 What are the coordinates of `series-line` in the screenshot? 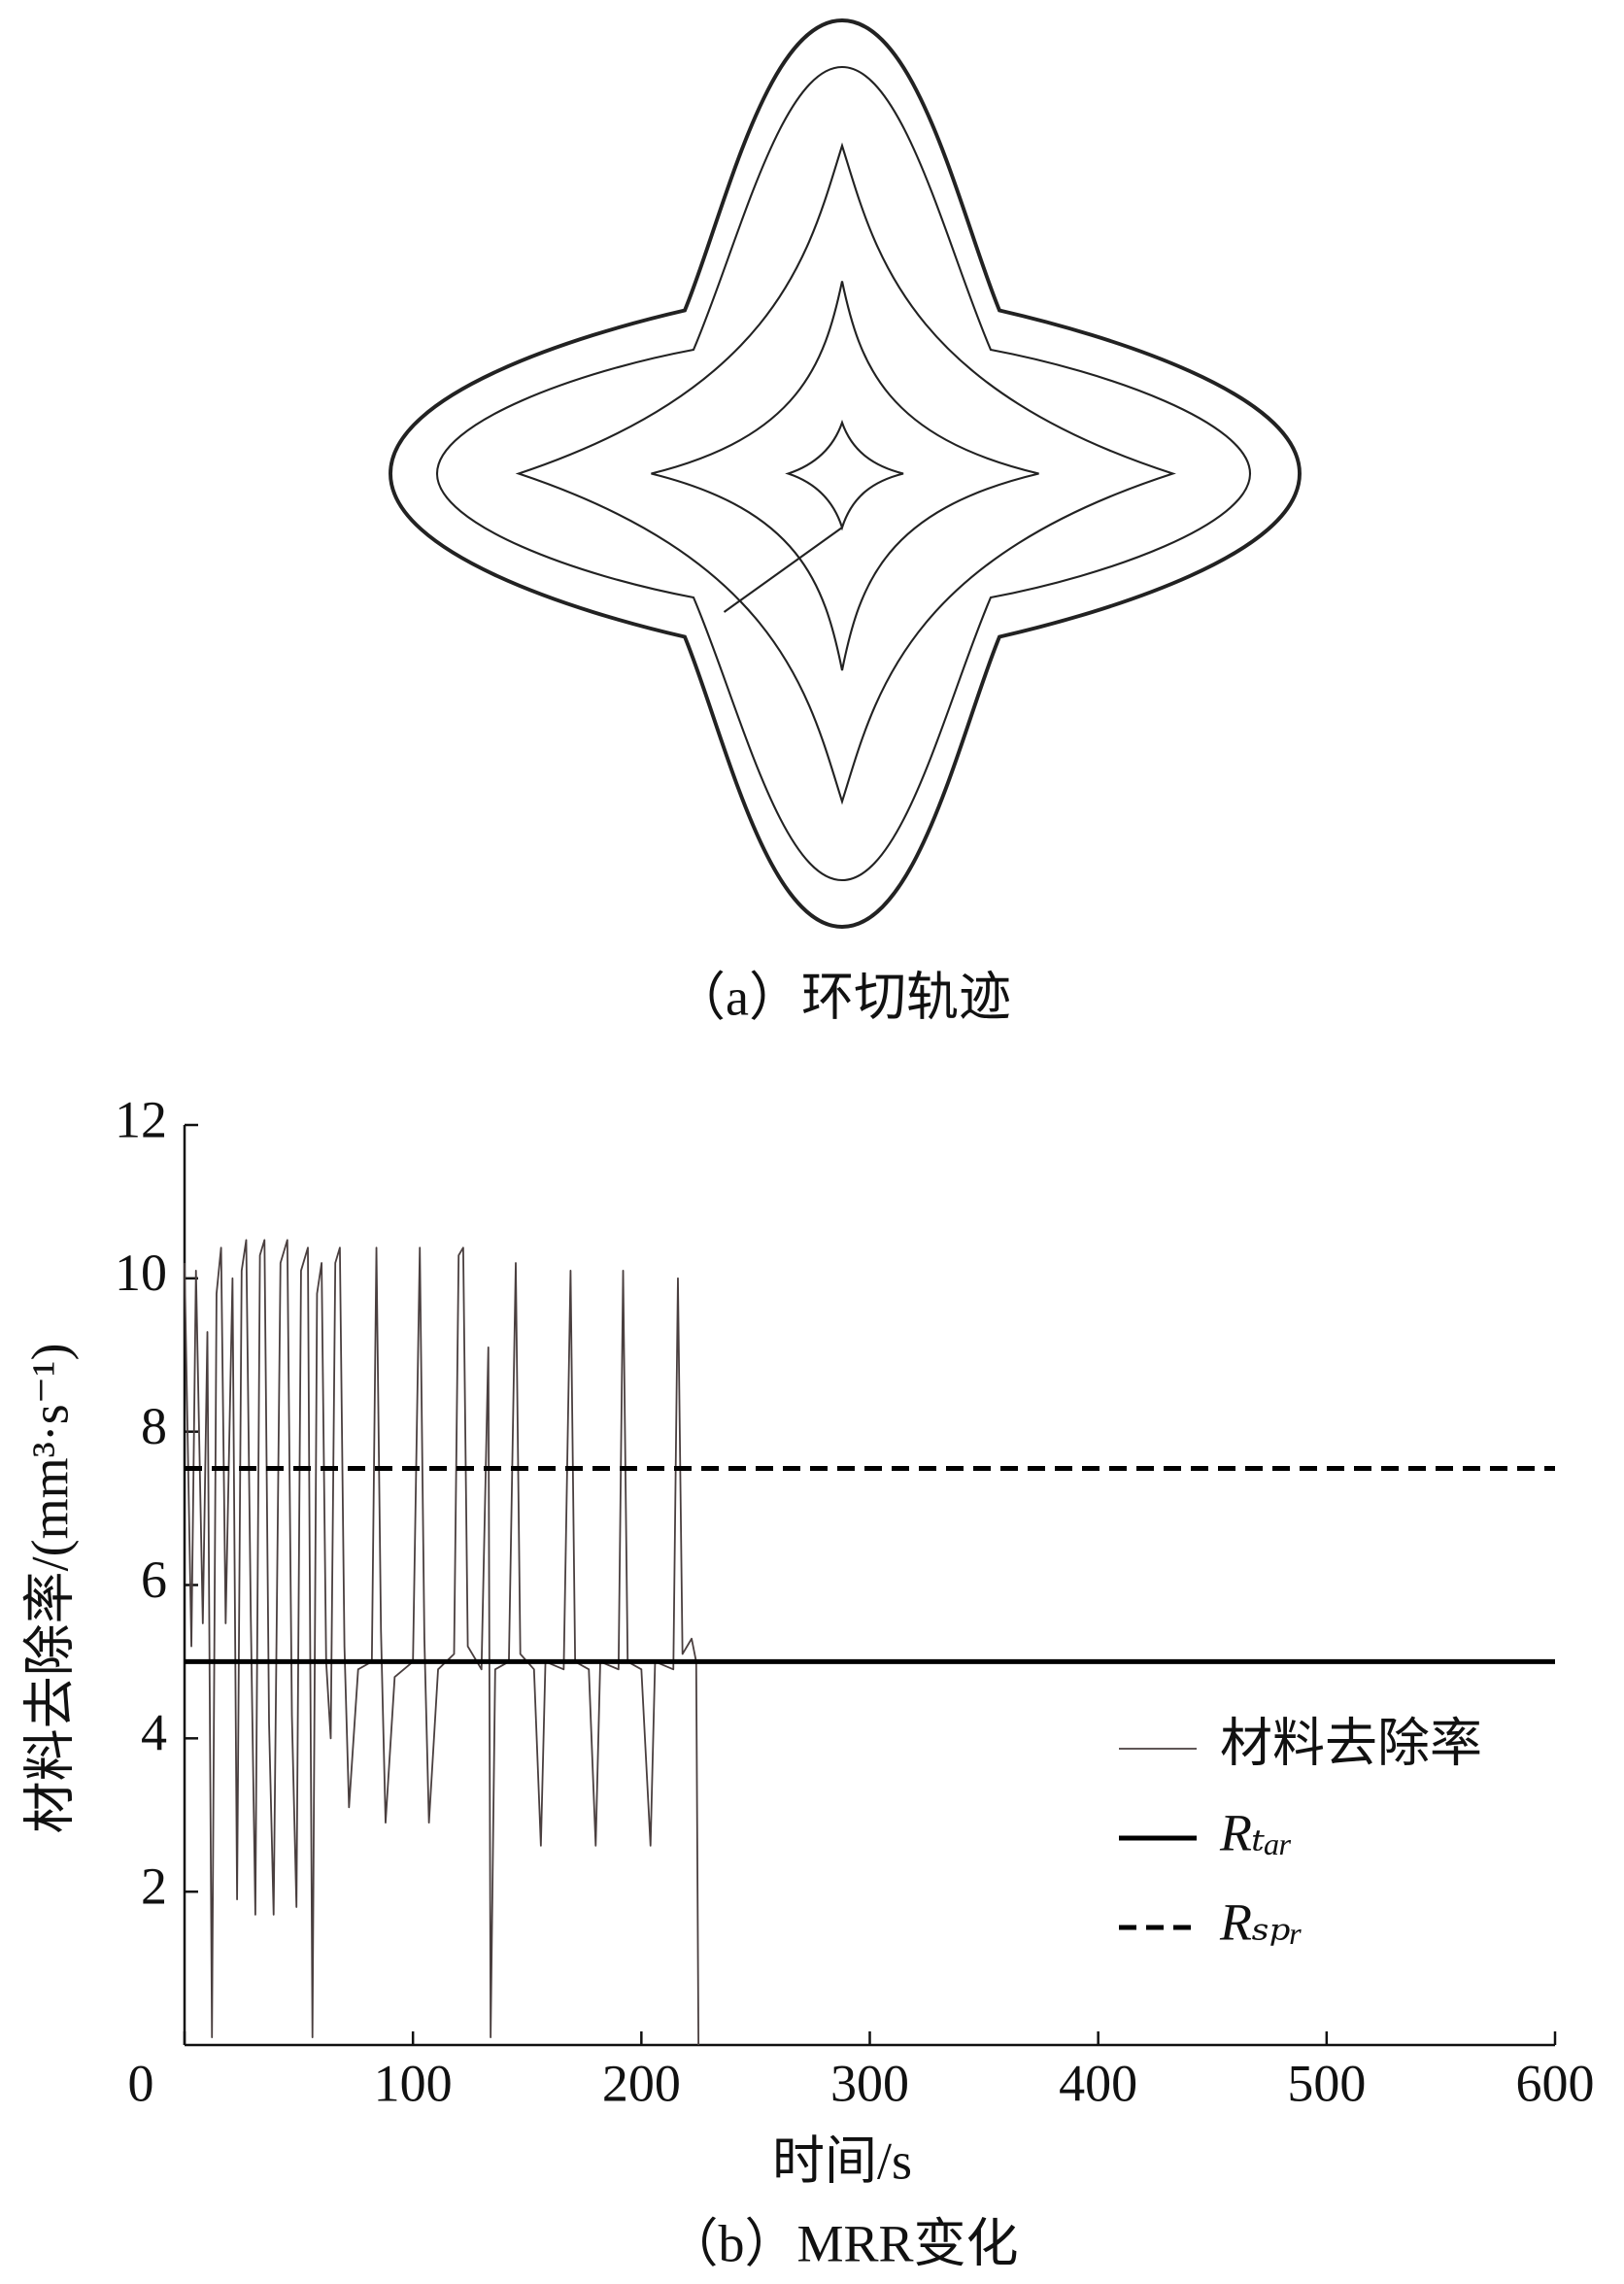 It's located at (442, 1642).